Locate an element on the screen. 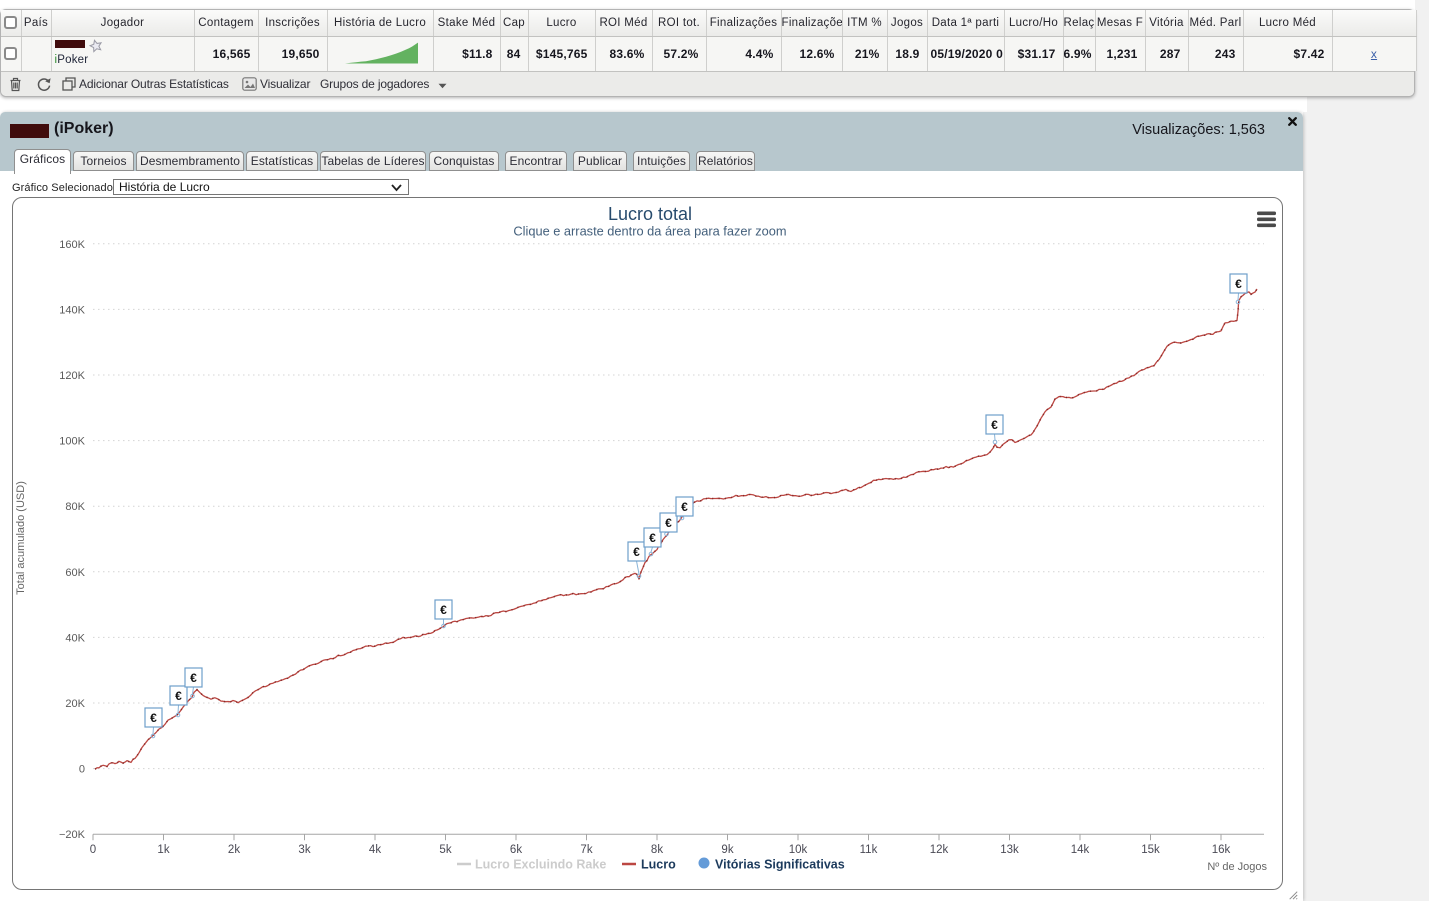 The width and height of the screenshot is (1429, 901). svg-text: 15k is located at coordinates (1150, 850).